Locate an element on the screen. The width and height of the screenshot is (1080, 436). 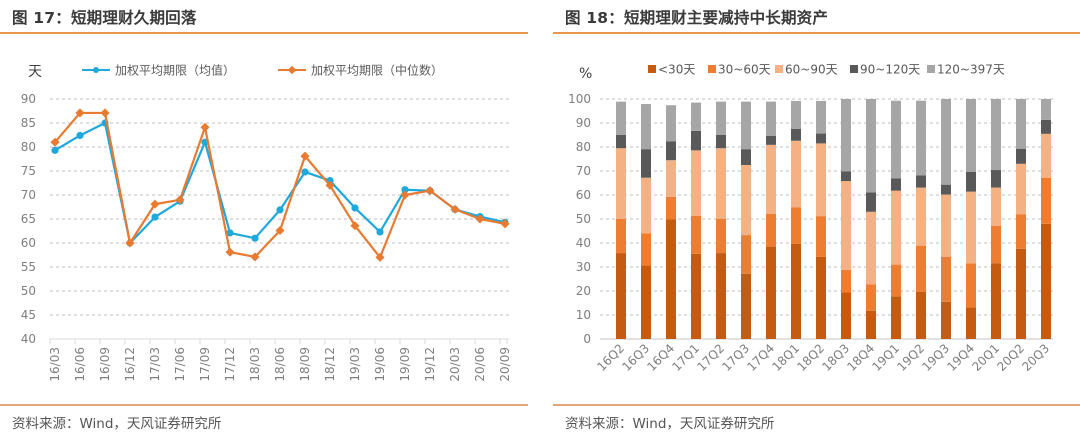
x-tick-label: 17Q2 is located at coordinates (710, 357).